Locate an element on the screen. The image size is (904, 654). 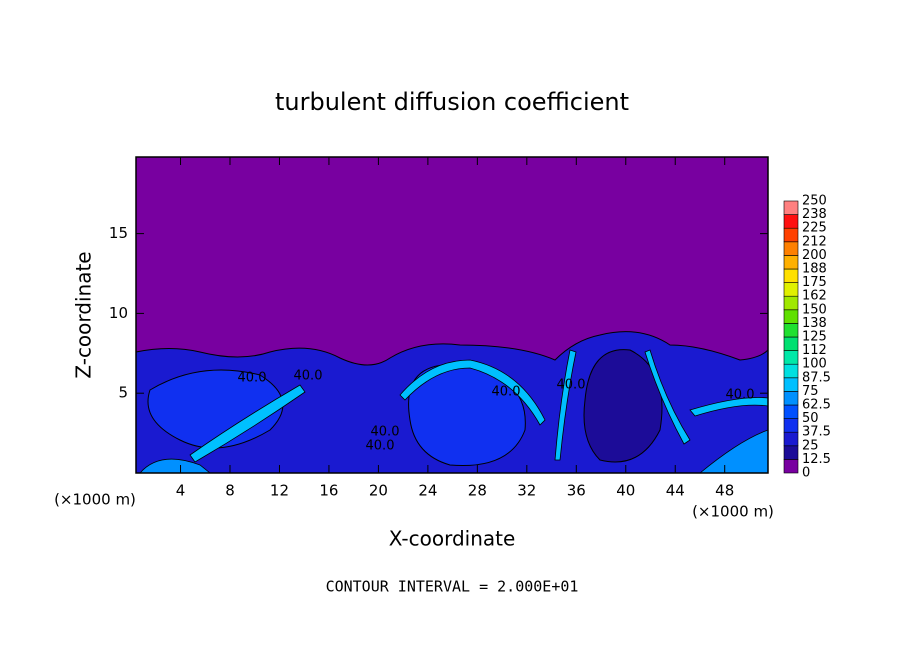
x-tick-label: 28 is located at coordinates (477, 491).